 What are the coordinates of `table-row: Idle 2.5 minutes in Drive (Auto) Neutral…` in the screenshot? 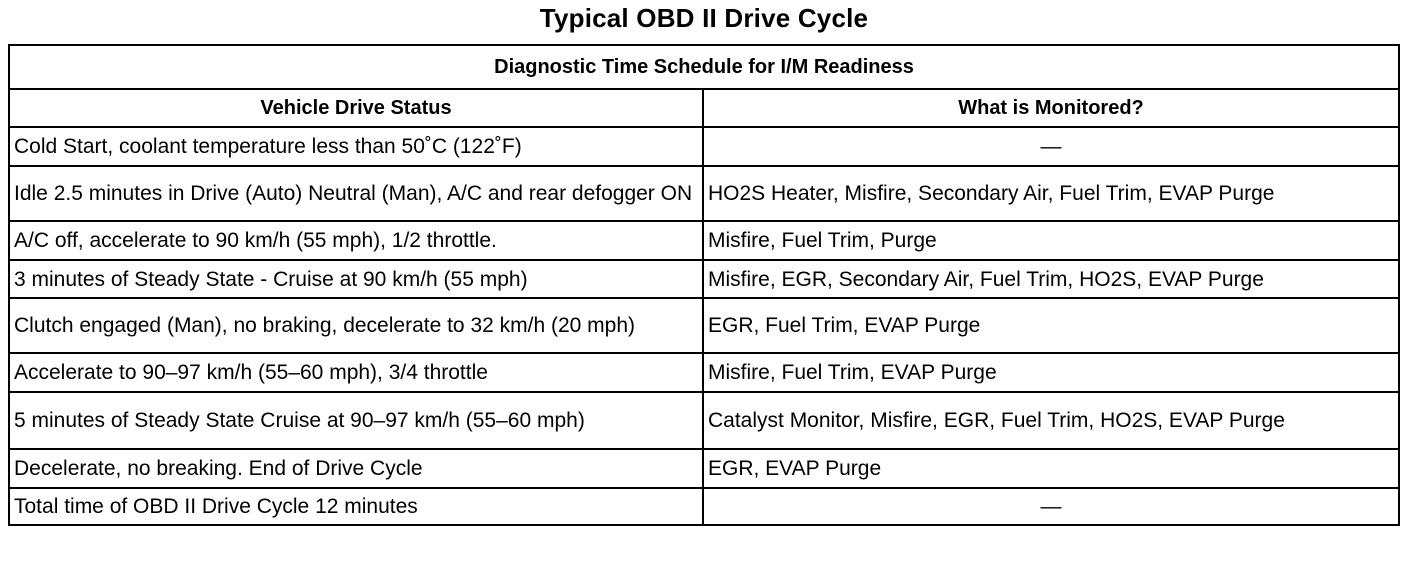 It's located at (704, 193).